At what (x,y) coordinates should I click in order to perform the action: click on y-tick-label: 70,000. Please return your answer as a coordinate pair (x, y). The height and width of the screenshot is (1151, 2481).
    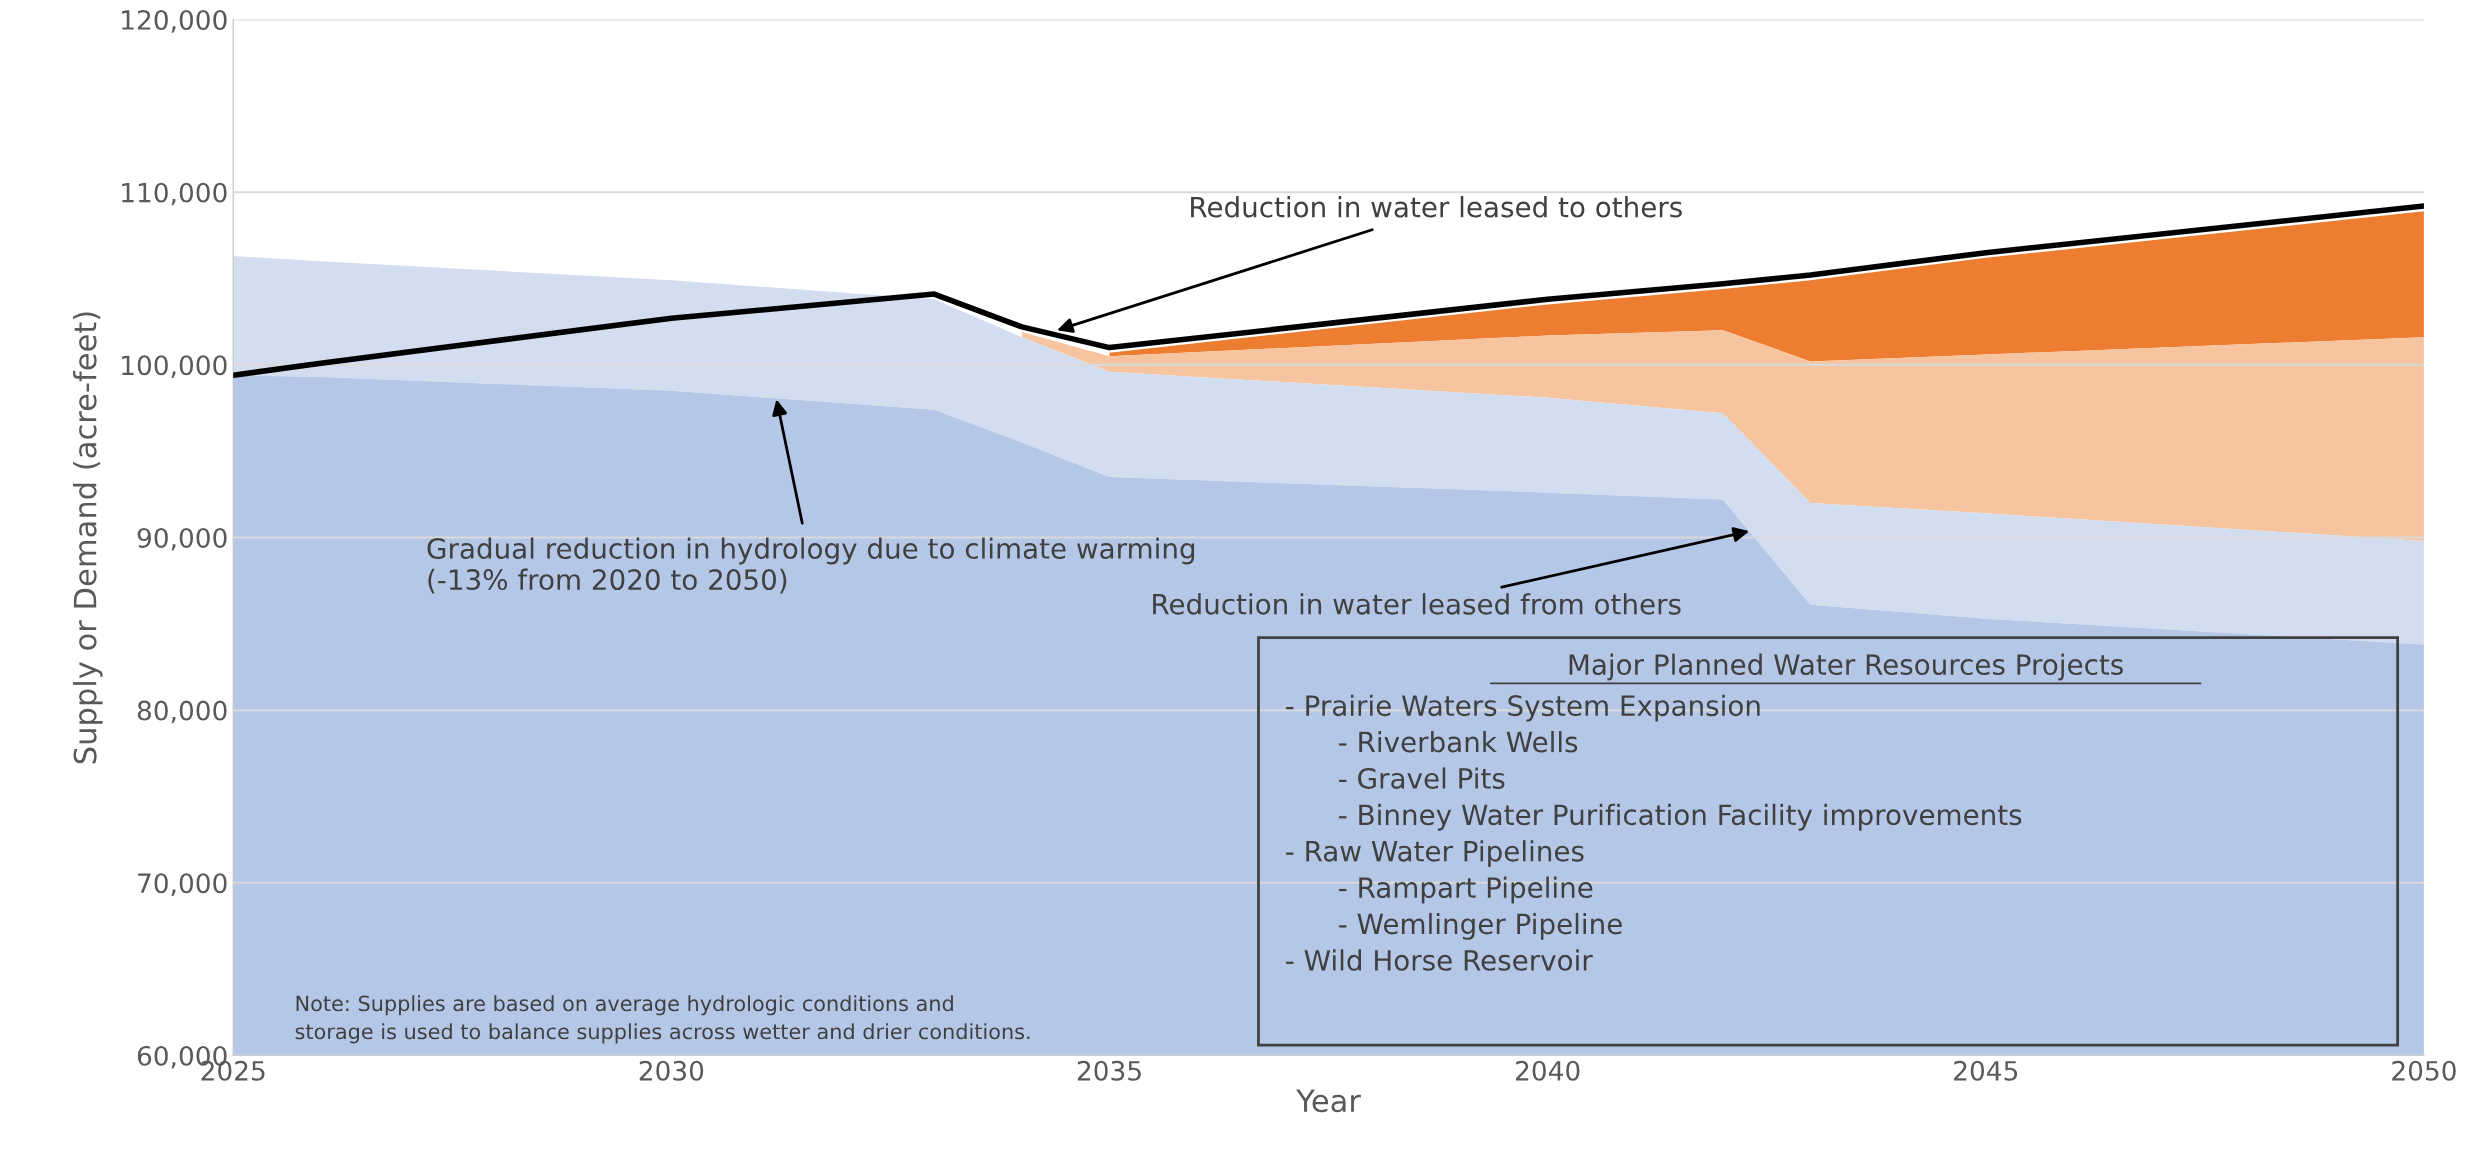
    Looking at the image, I should click on (182, 884).